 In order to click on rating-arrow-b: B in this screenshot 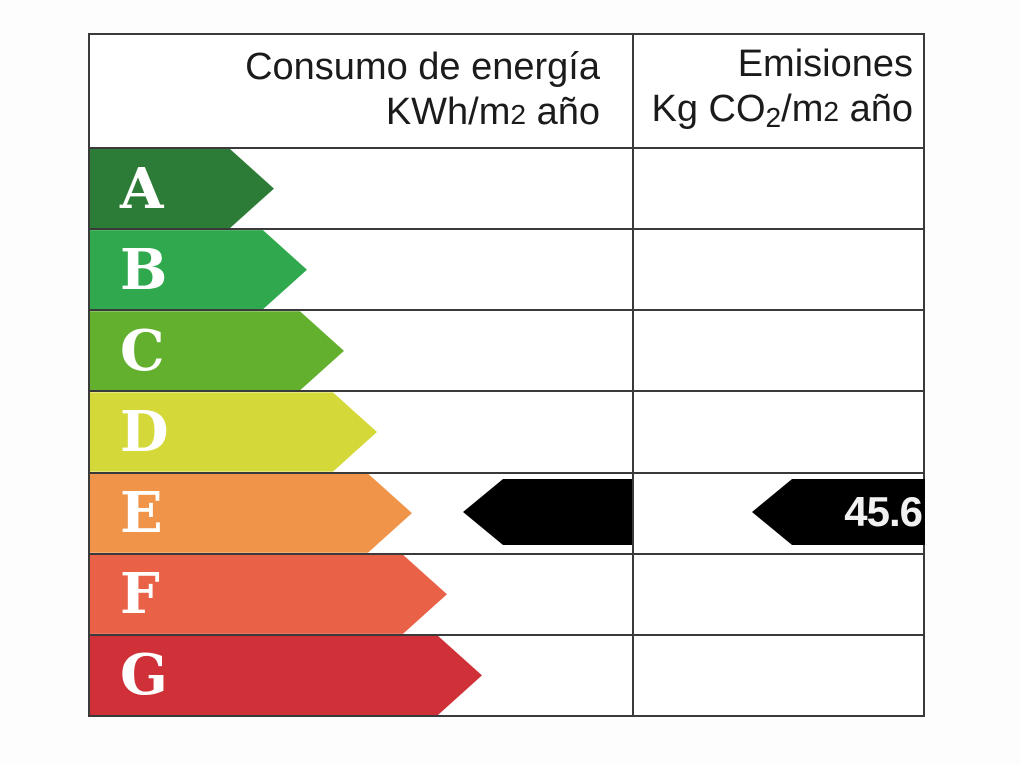, I will do `click(198, 269)`.